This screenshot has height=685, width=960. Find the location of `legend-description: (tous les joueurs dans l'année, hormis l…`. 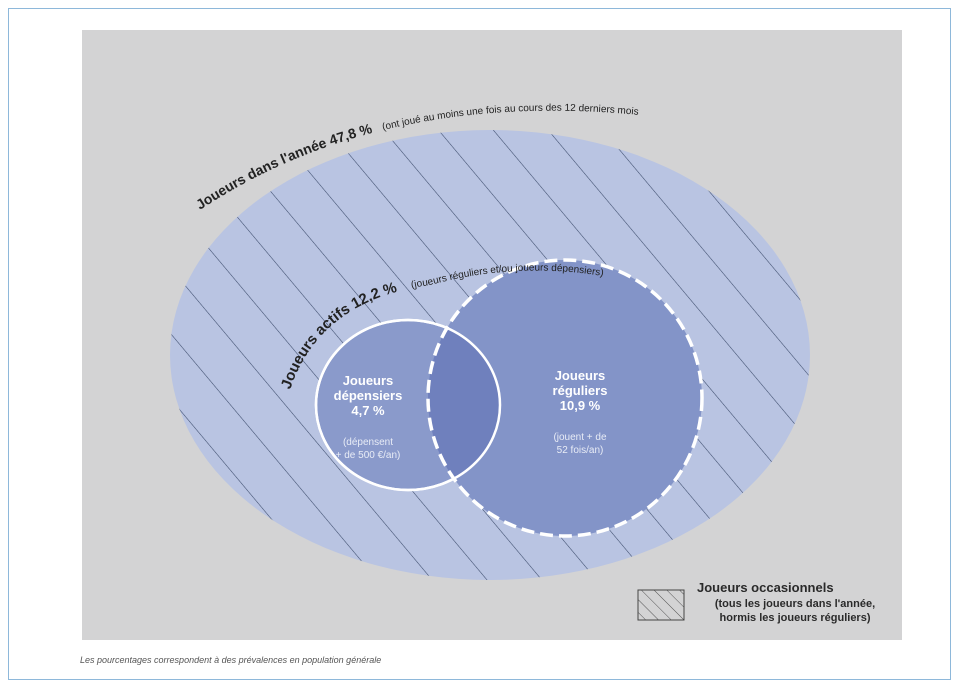

legend-description: (tous les joueurs dans l'année, hormis l… is located at coordinates (795, 611).